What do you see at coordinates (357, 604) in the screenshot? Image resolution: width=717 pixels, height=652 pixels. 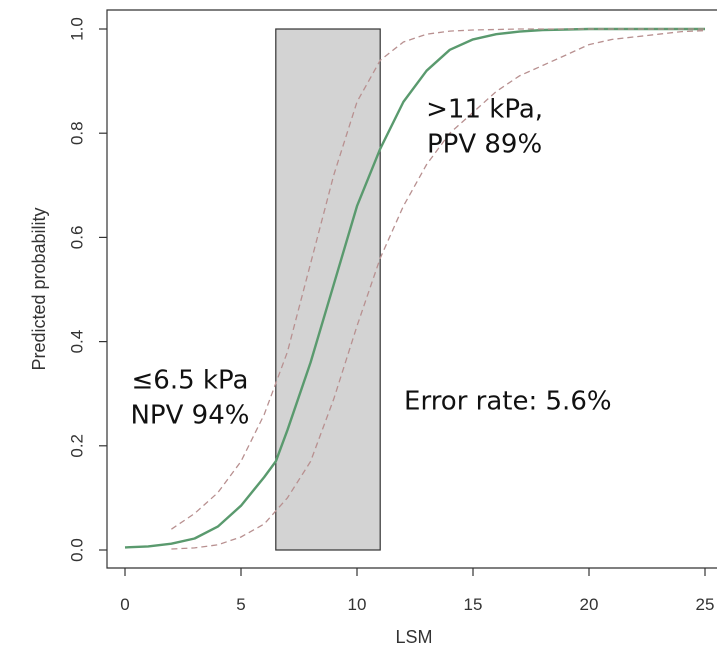 I see `x-tick-label: 10` at bounding box center [357, 604].